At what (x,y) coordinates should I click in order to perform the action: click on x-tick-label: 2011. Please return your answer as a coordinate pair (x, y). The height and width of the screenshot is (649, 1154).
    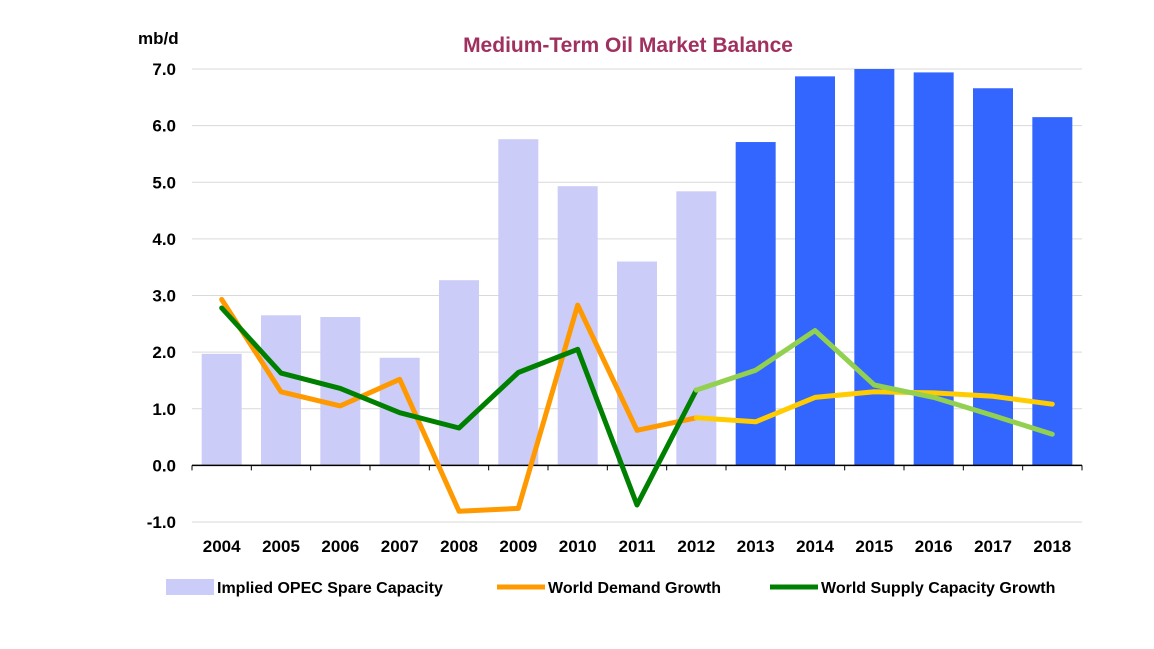
    Looking at the image, I should click on (637, 546).